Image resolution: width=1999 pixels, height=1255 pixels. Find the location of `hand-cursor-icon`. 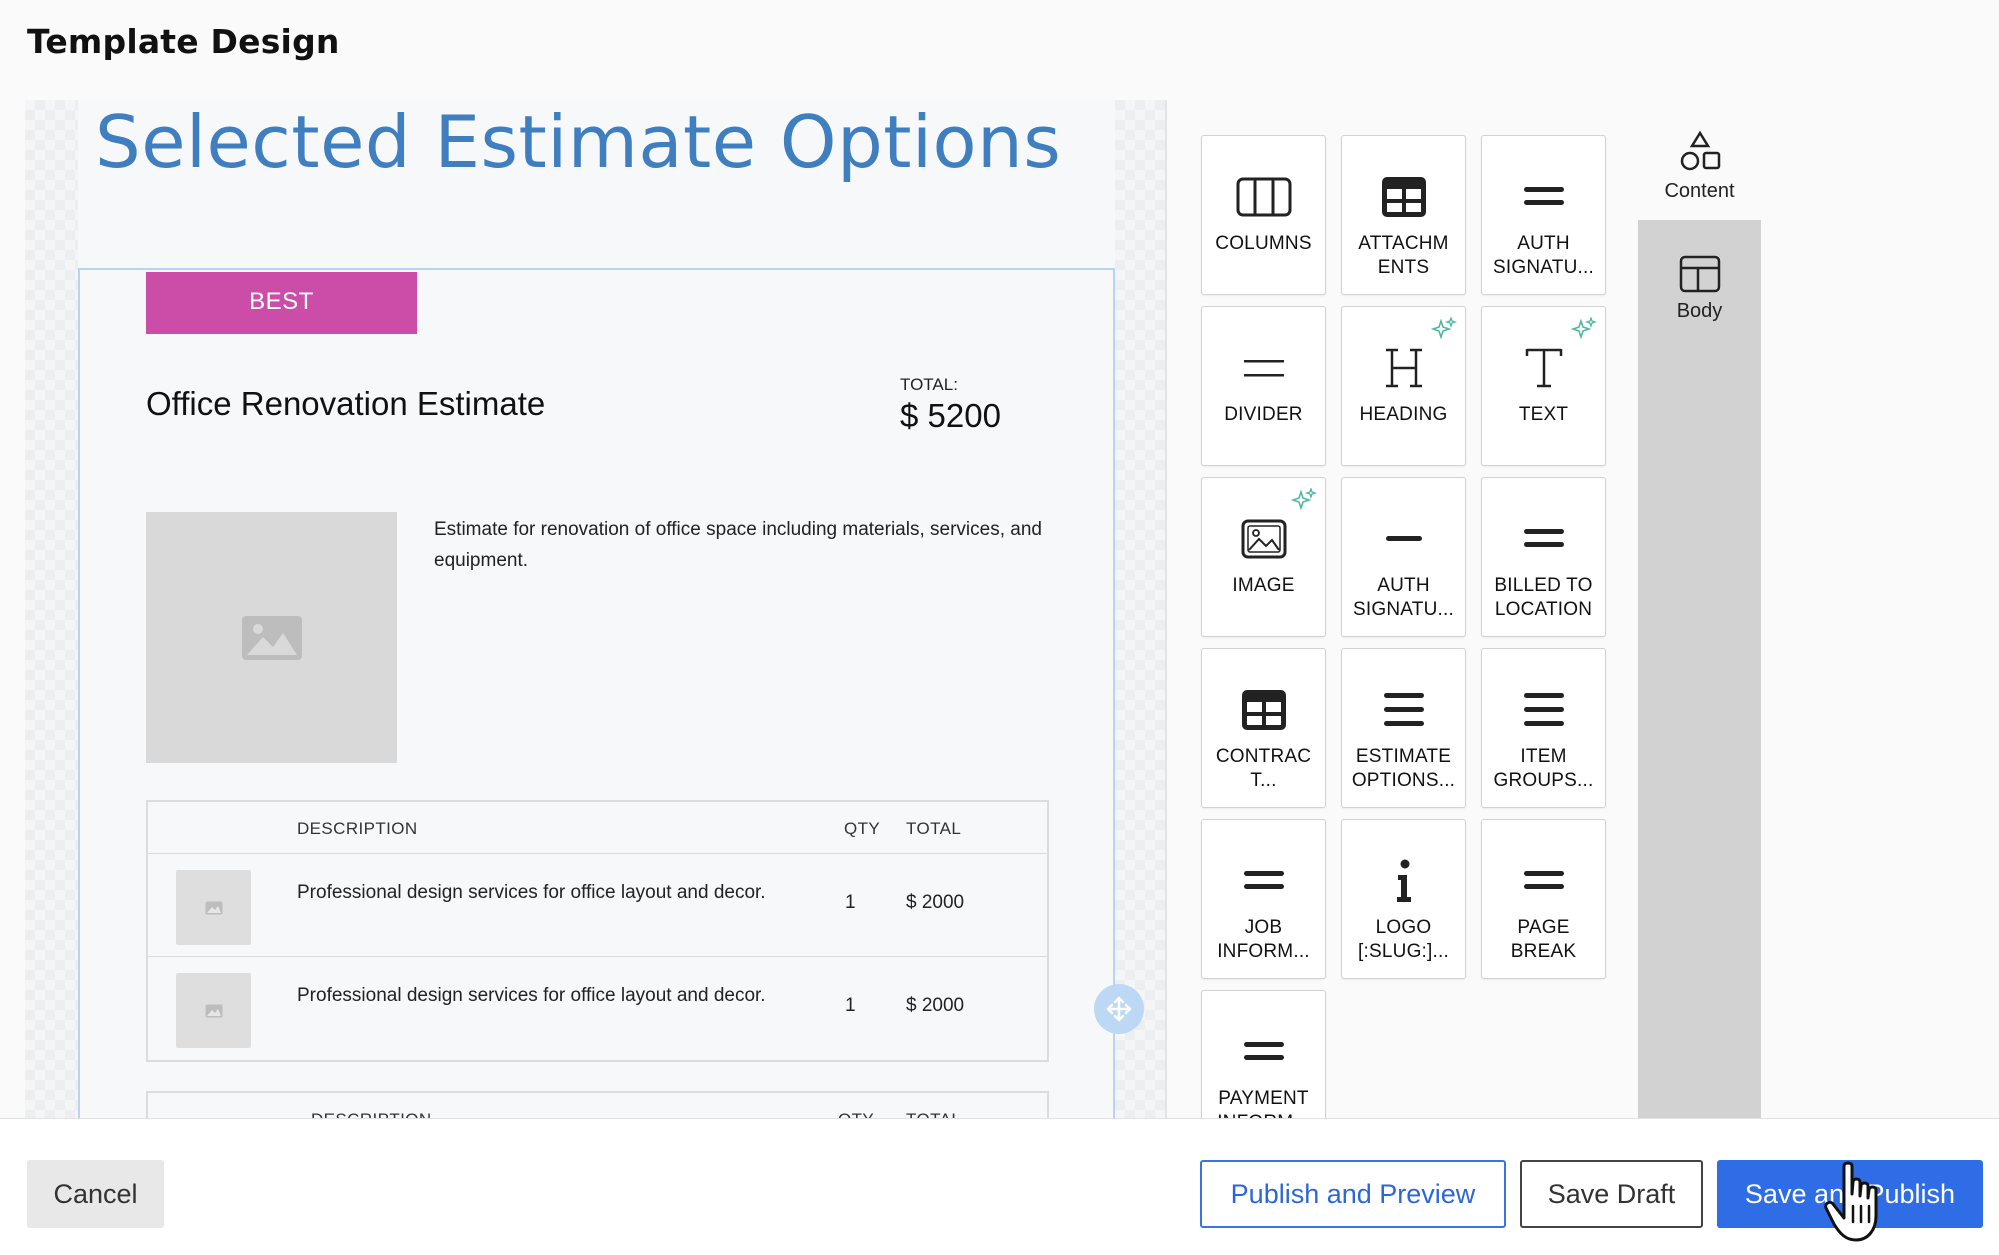

hand-cursor-icon is located at coordinates (1851, 1201).